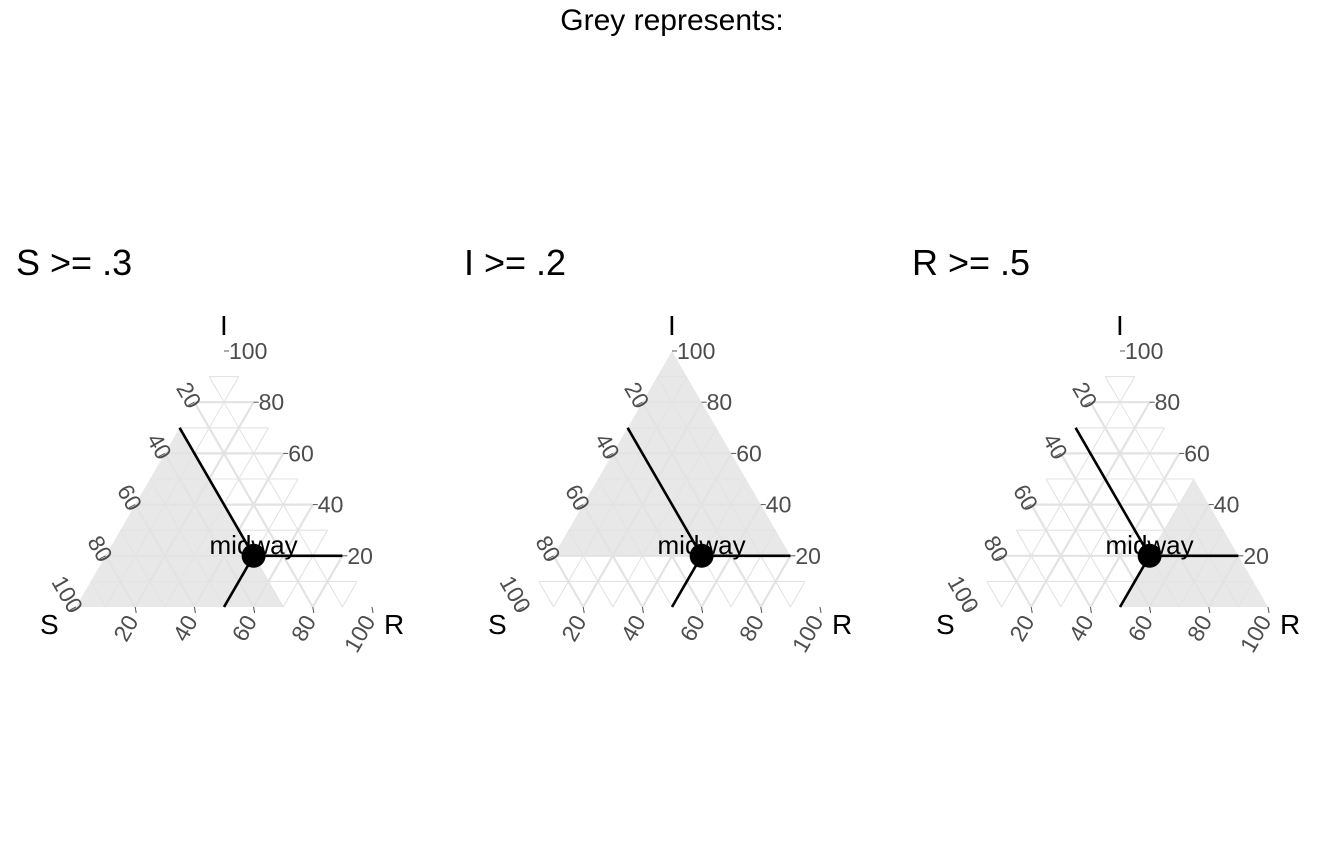 The image size is (1344, 865). I want to click on panel-title: I >= .2, so click(515, 262).